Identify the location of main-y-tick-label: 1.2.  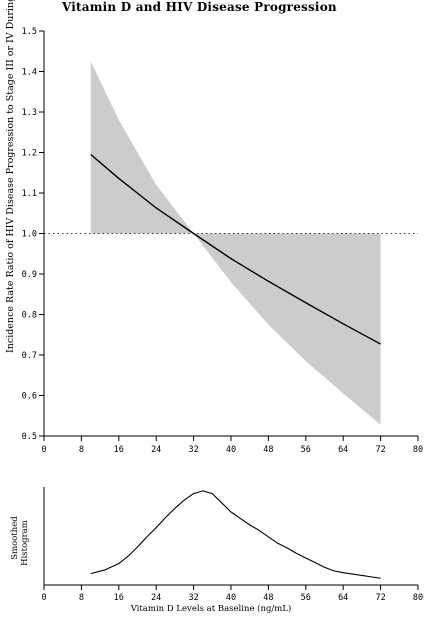
(29, 154).